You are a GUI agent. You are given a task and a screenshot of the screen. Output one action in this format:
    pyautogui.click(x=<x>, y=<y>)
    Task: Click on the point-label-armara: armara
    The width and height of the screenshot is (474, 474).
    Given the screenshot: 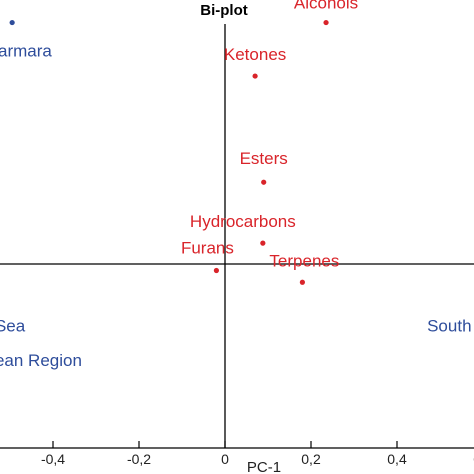 What is the action you would take?
    pyautogui.click(x=26, y=51)
    